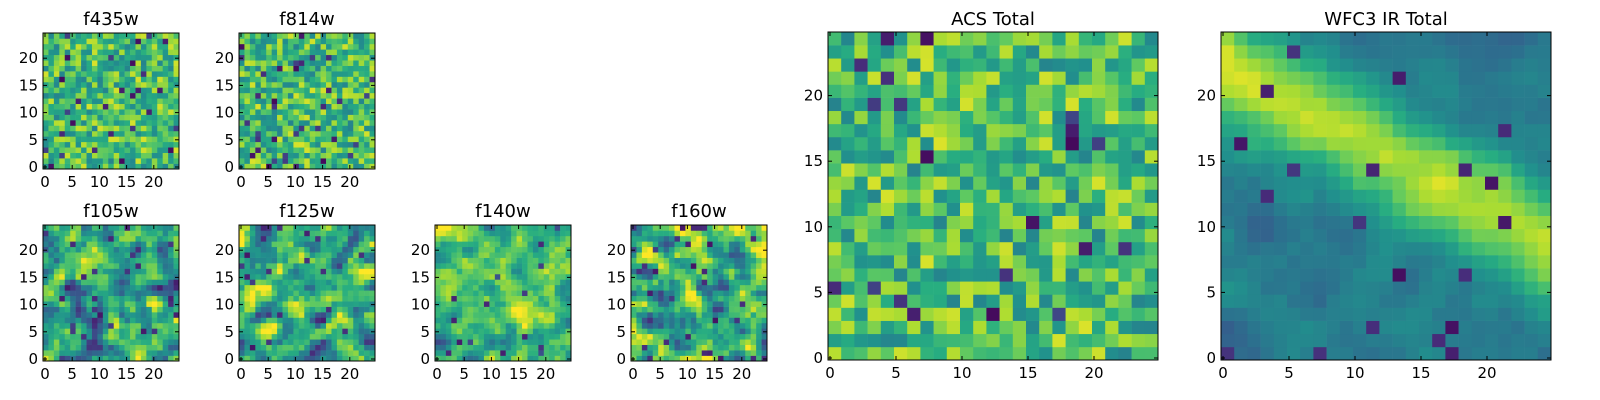 This screenshot has height=400, width=1600. What do you see at coordinates (993, 19) in the screenshot?
I see `panel-title: ACS Total` at bounding box center [993, 19].